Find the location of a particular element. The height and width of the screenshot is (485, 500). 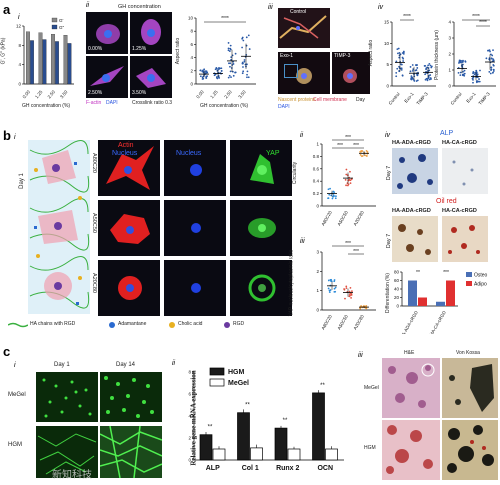

ai-bar-G''-0.00 is located at coordinates (32, 62).